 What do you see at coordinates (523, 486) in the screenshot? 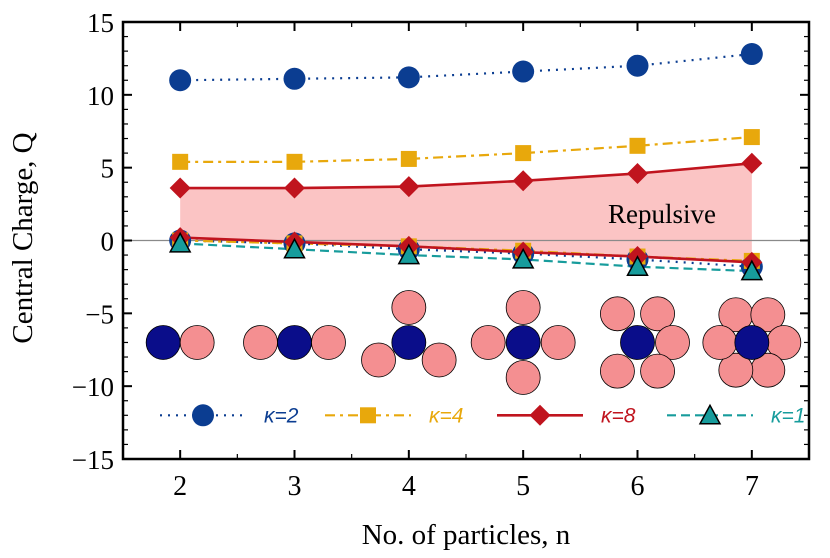
I see `x-tick-label: 5` at bounding box center [523, 486].